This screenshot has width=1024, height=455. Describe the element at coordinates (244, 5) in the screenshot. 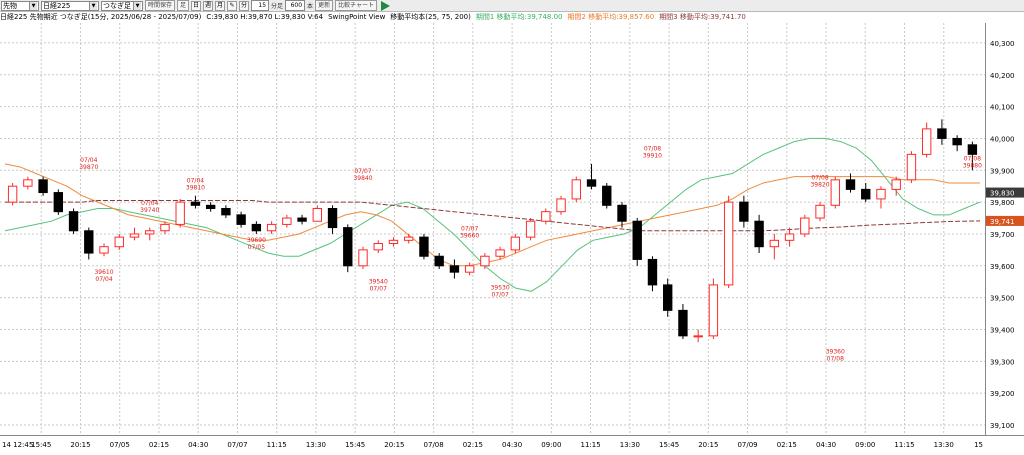

I see `minute-button: 分` at that location.